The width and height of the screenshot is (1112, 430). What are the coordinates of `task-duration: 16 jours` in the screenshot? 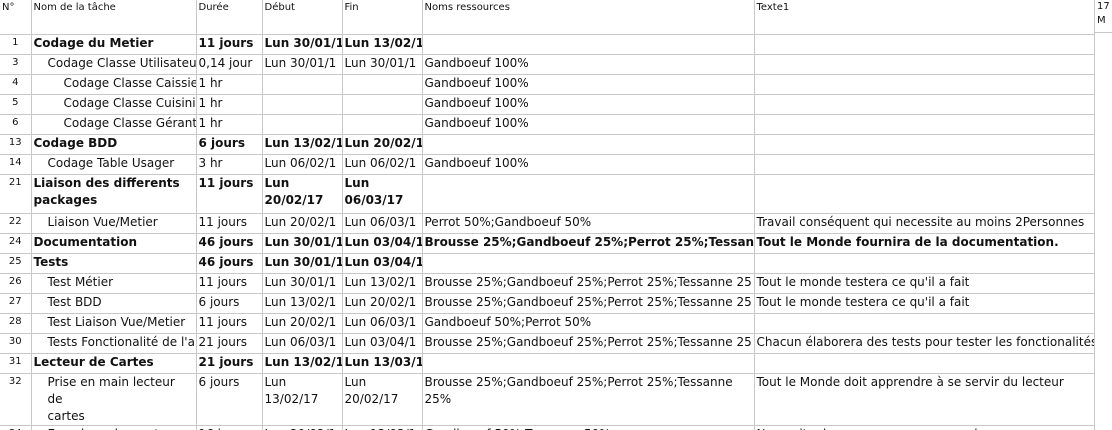 It's located at (229, 427).